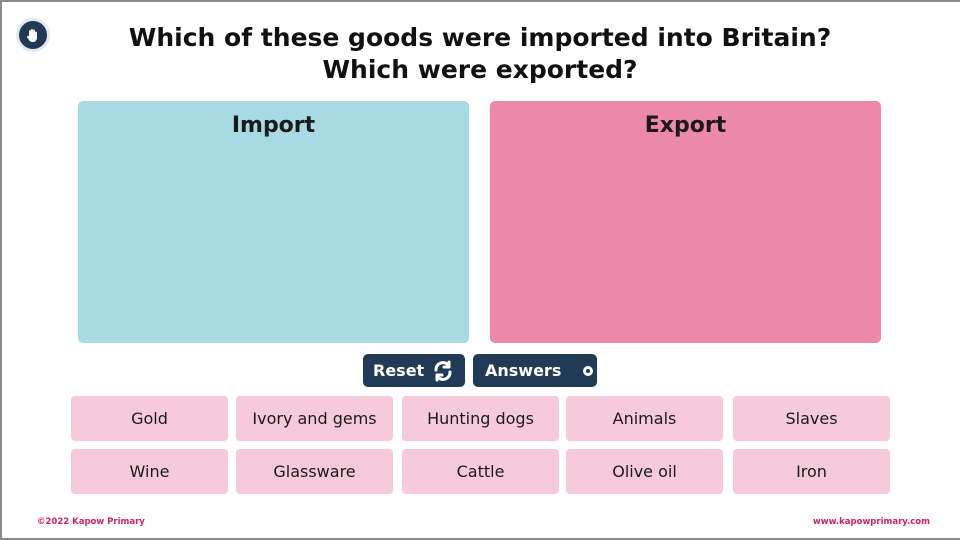 The height and width of the screenshot is (540, 960). Describe the element at coordinates (480, 69) in the screenshot. I see `title-line-2: Which were exported?` at that location.